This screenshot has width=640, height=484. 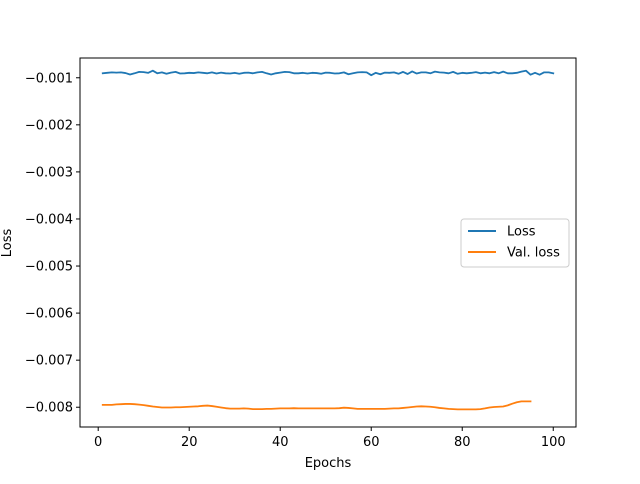 I want to click on y-tick-label: −0.004, so click(x=49, y=219).